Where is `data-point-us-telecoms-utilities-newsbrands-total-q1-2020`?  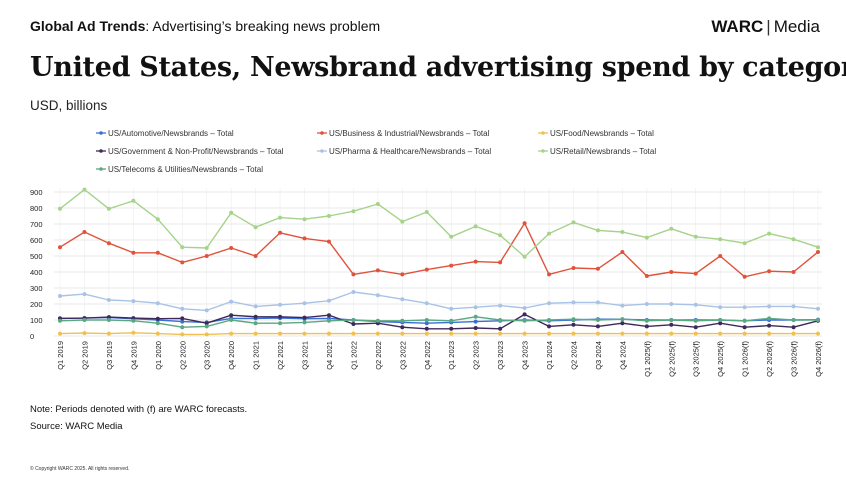 data-point-us-telecoms-utilities-newsbrands-total-q1-2020 is located at coordinates (157, 323).